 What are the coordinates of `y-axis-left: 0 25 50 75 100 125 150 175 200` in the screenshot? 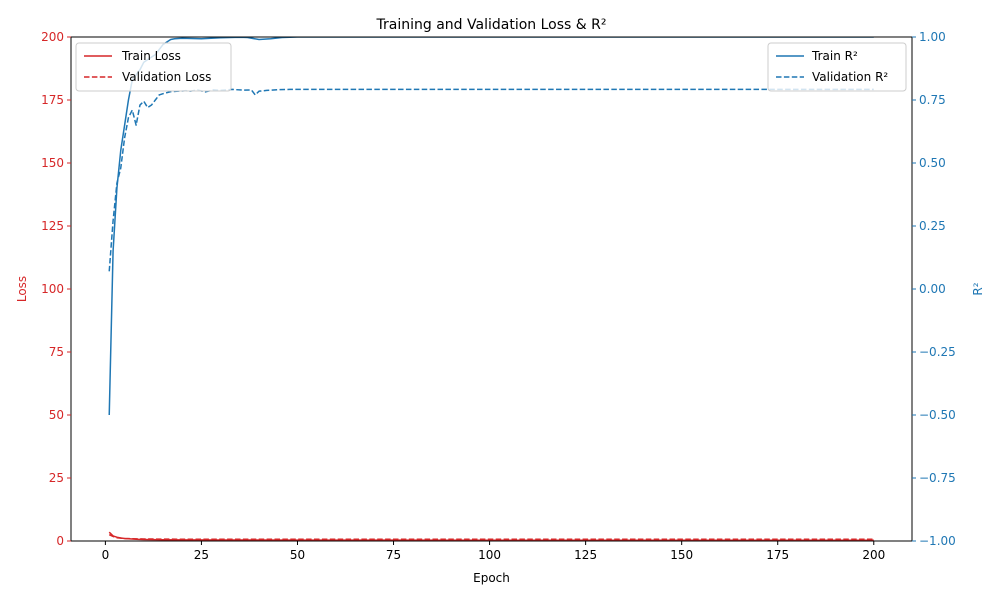 It's located at (56, 289).